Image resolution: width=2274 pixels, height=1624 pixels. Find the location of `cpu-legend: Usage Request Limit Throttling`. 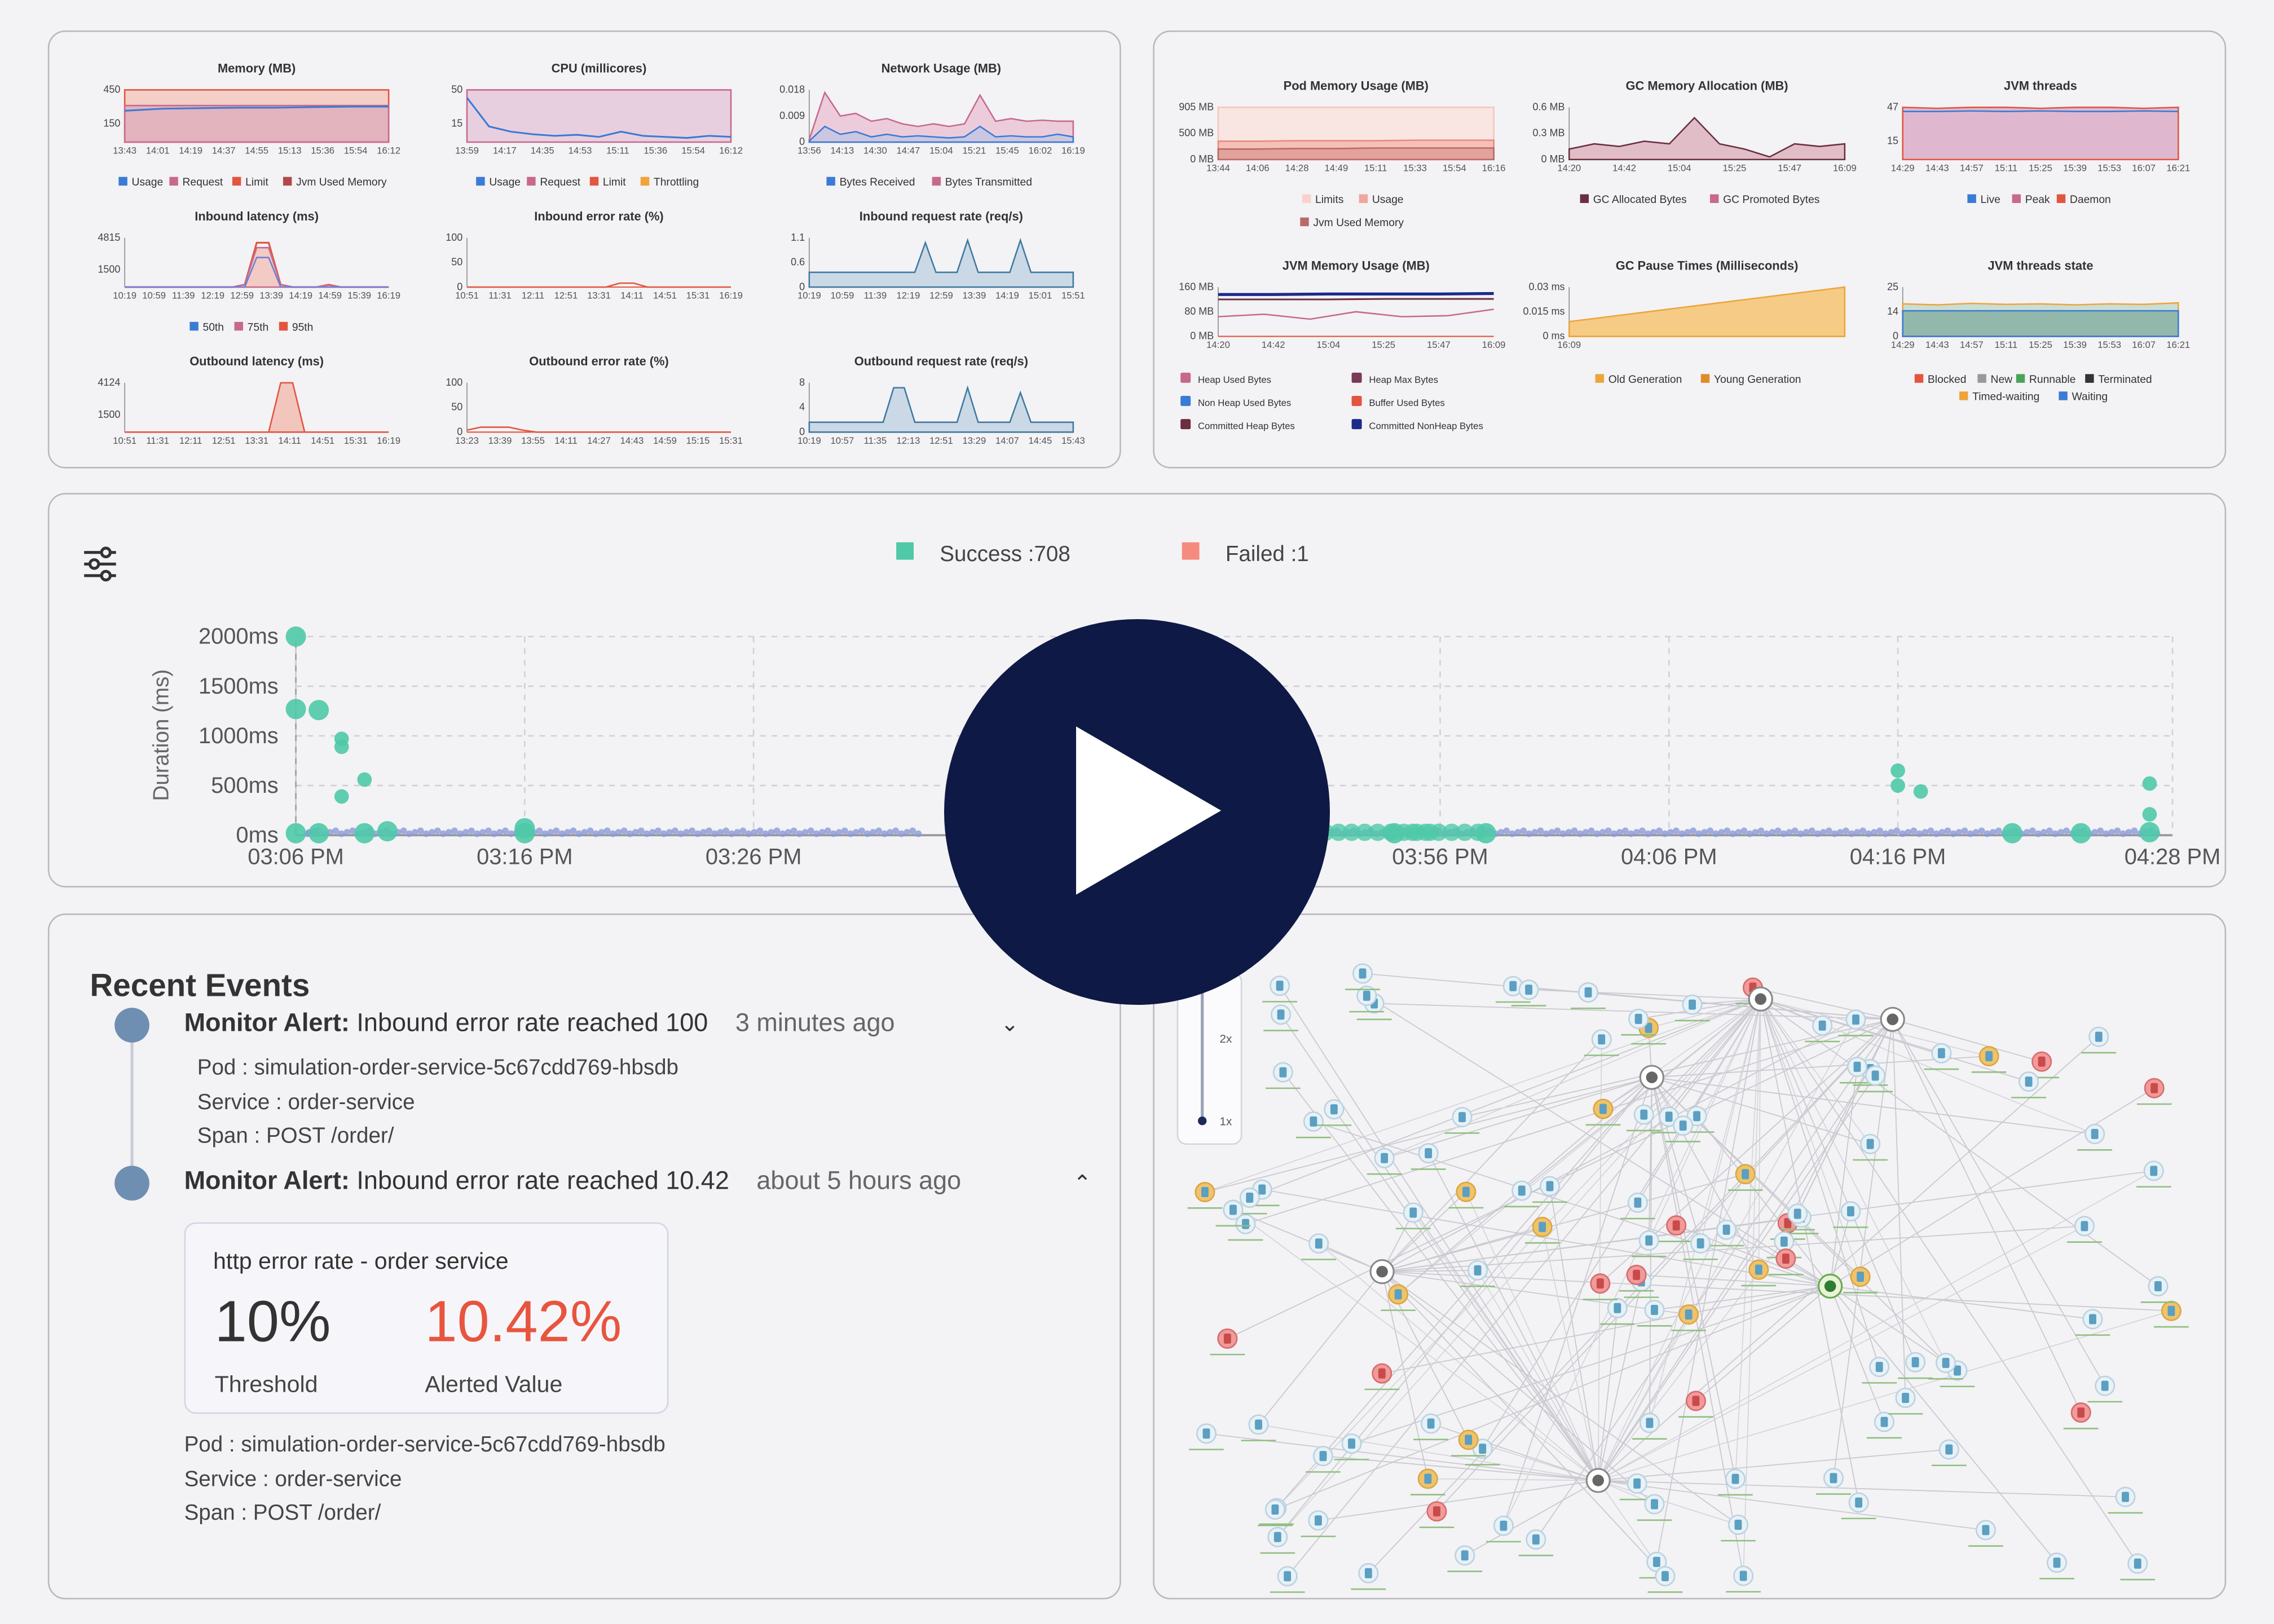

cpu-legend: Usage Request Limit Throttling is located at coordinates (587, 182).